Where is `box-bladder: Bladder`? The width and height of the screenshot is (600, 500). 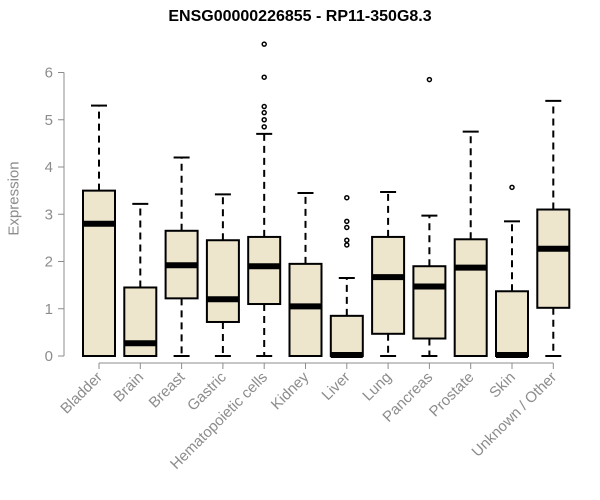 box-bladder: Bladder is located at coordinates (86, 261).